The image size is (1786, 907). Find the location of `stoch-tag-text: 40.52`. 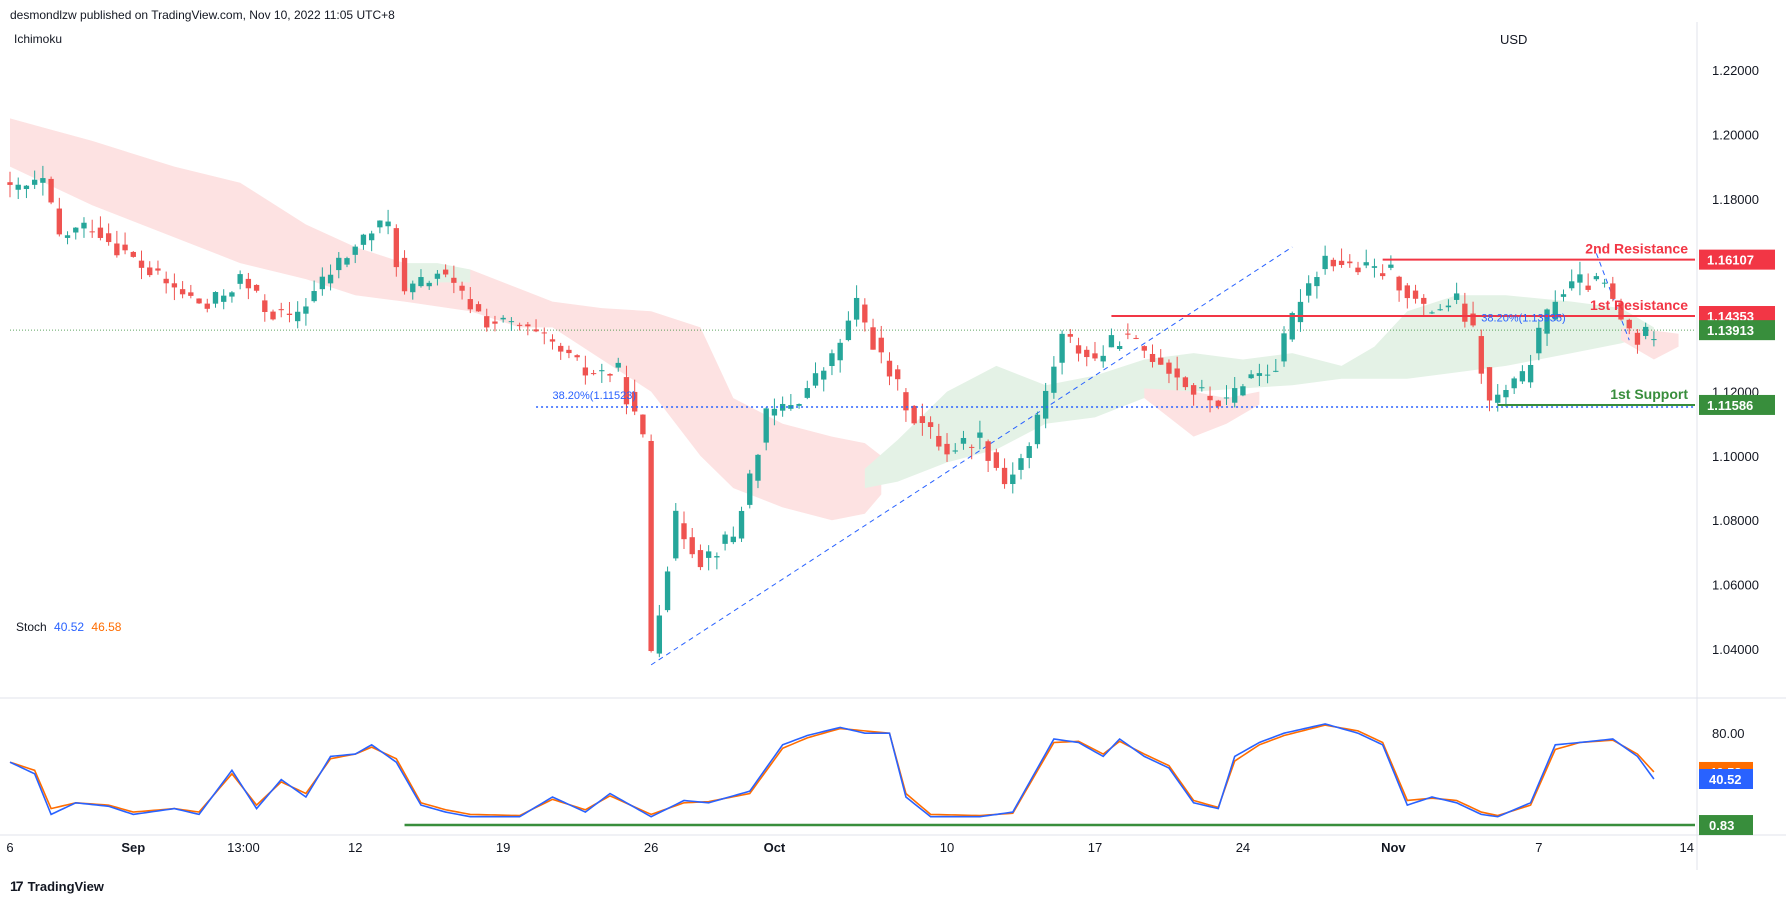

stoch-tag-text: 40.52 is located at coordinates (1725, 779).